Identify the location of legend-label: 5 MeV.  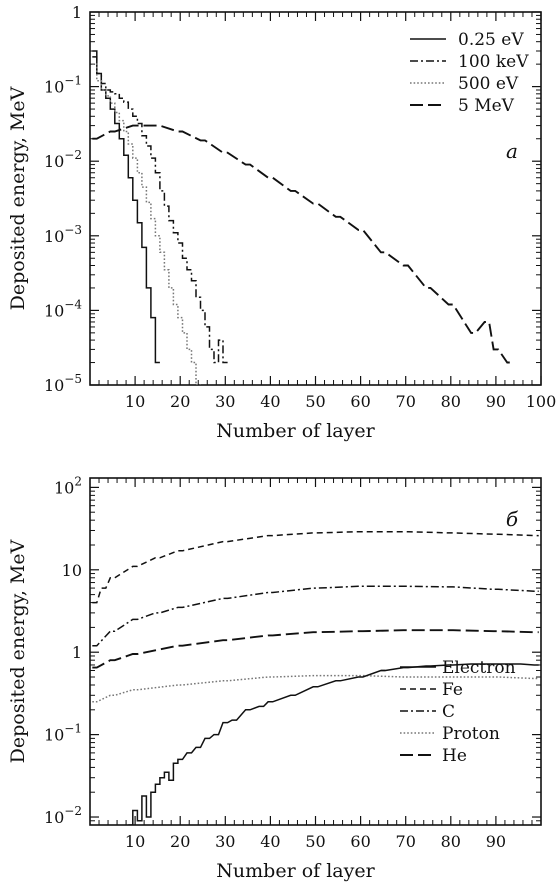
(486, 106).